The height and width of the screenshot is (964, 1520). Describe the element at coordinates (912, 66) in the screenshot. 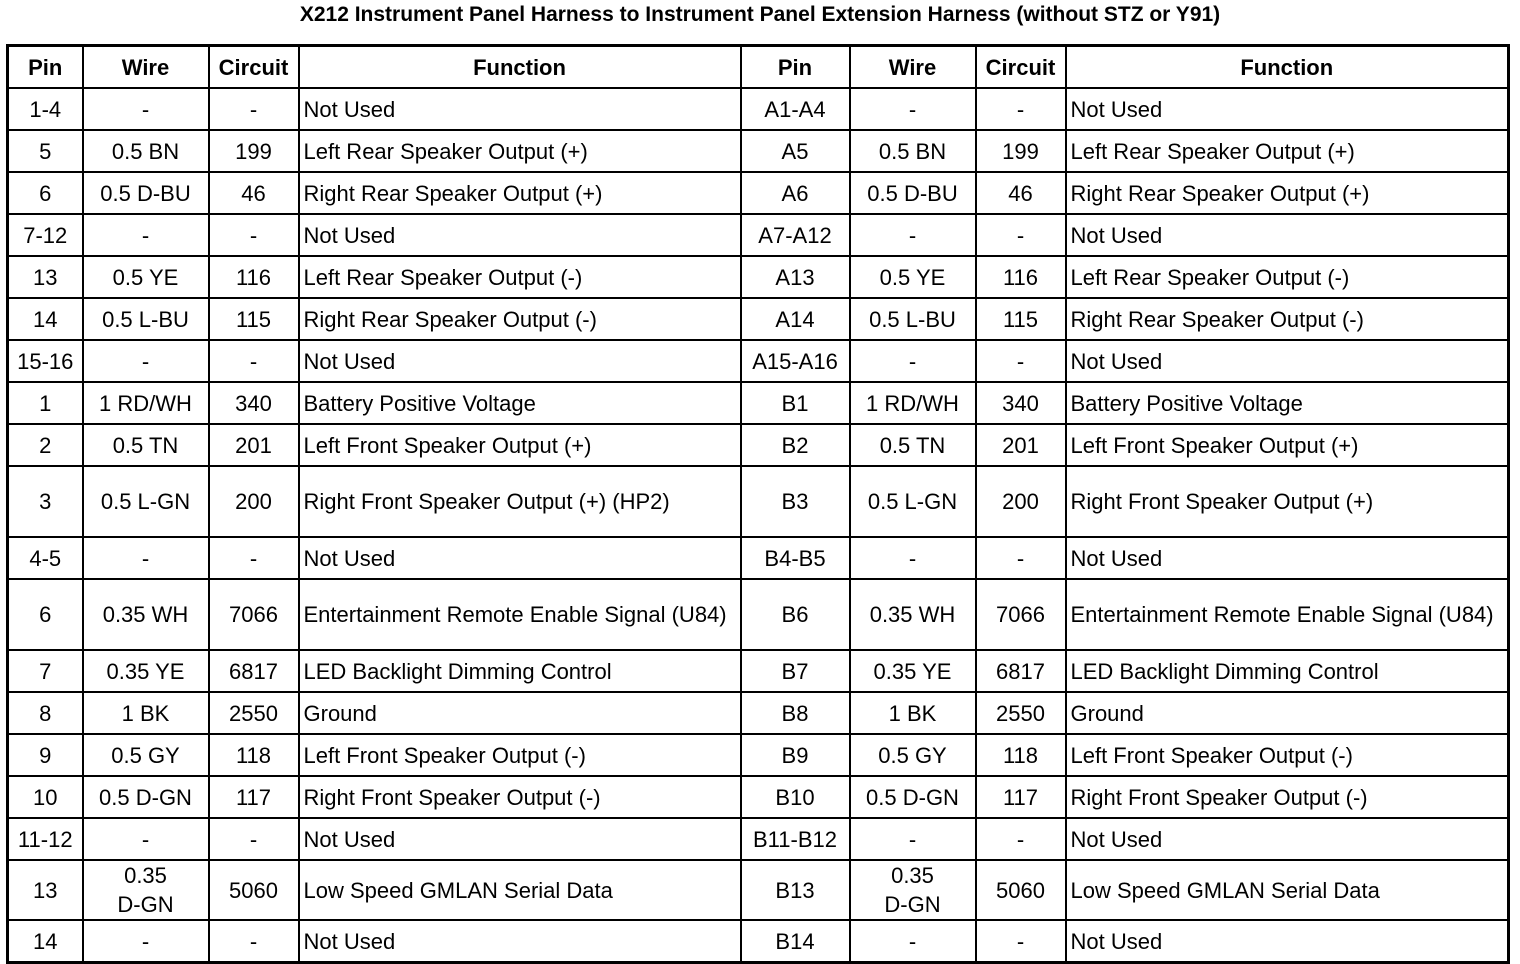

I see `column-header-wire: Wire` at that location.